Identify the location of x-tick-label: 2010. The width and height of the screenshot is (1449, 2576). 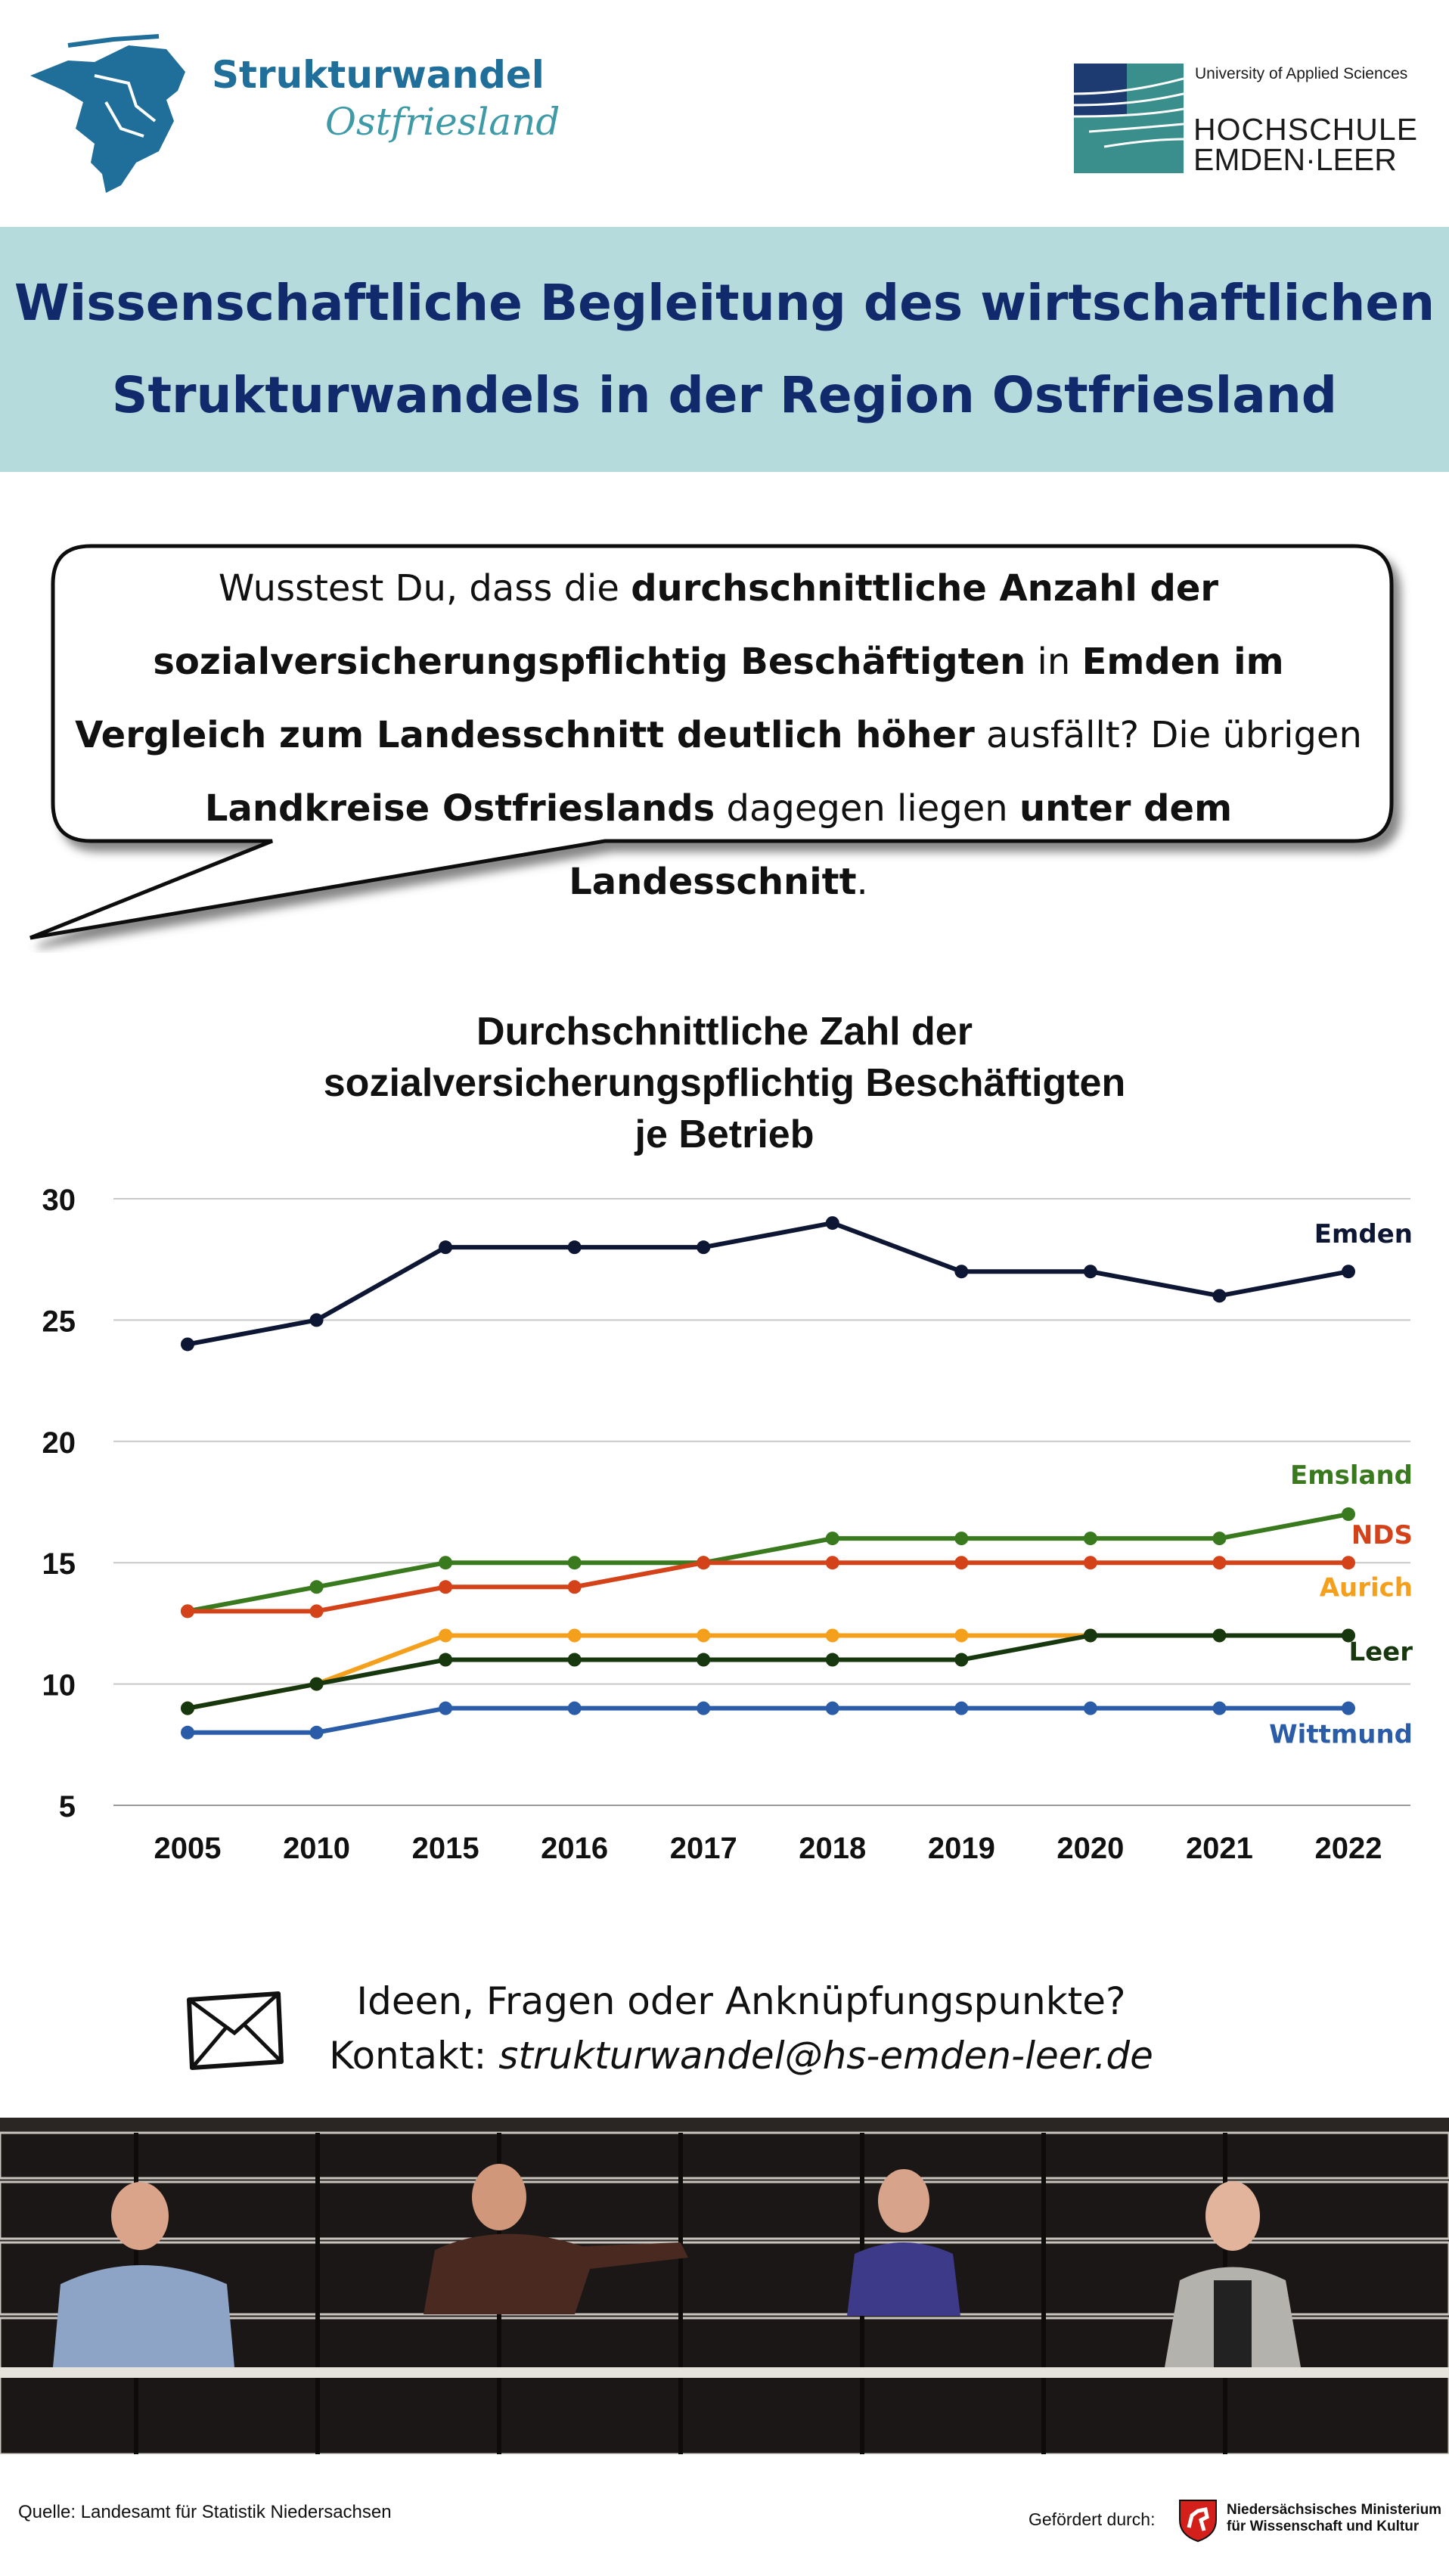
(316, 1848).